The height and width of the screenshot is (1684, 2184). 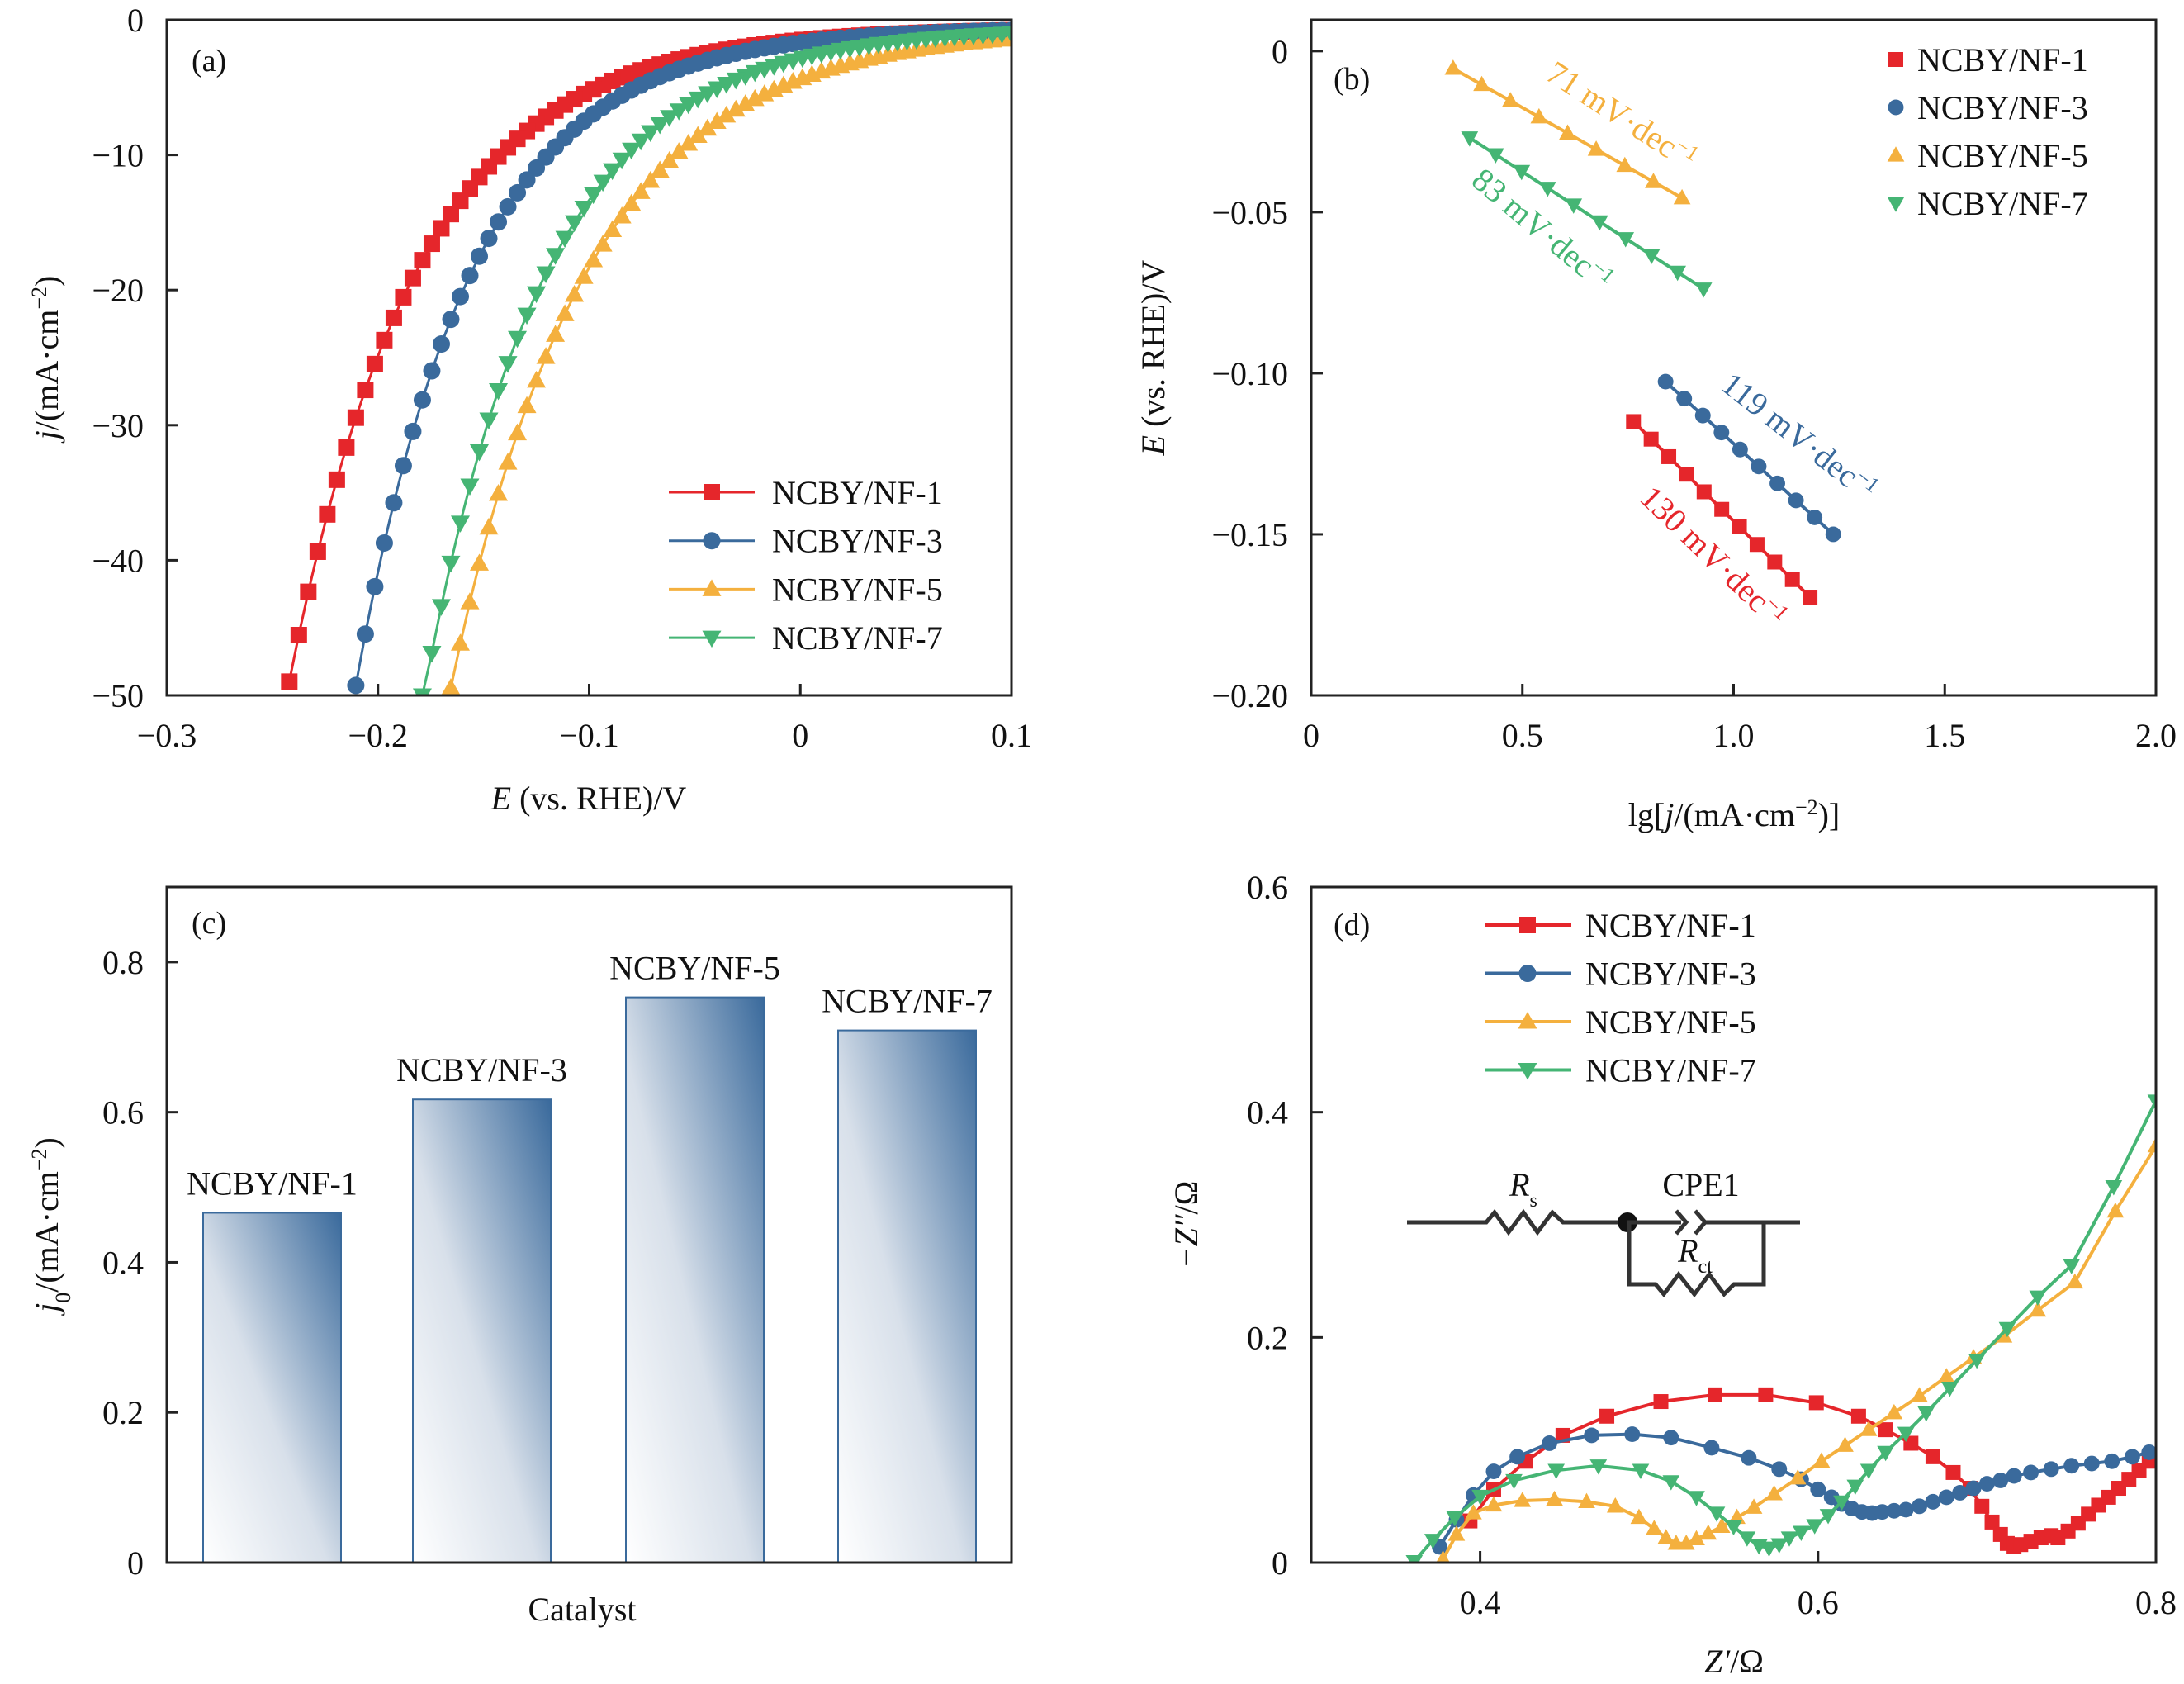 What do you see at coordinates (1352, 79) in the screenshot?
I see `panel-b-tag: (b)` at bounding box center [1352, 79].